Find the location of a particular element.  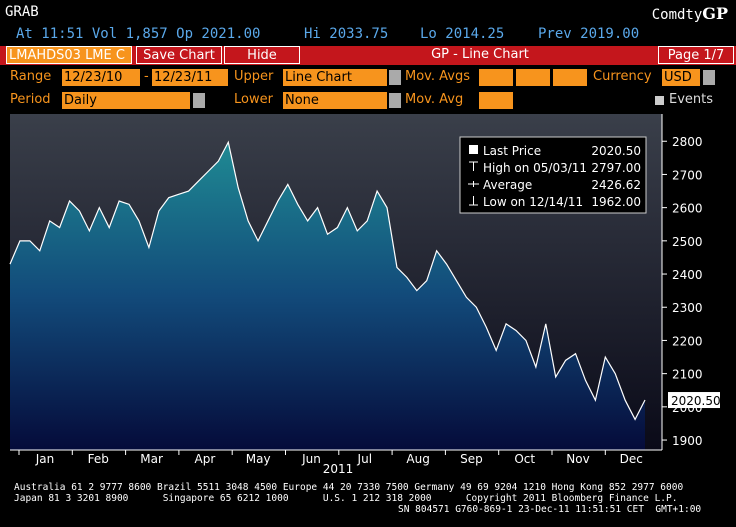

quote-low: Lo 2014.25 is located at coordinates (462, 34).